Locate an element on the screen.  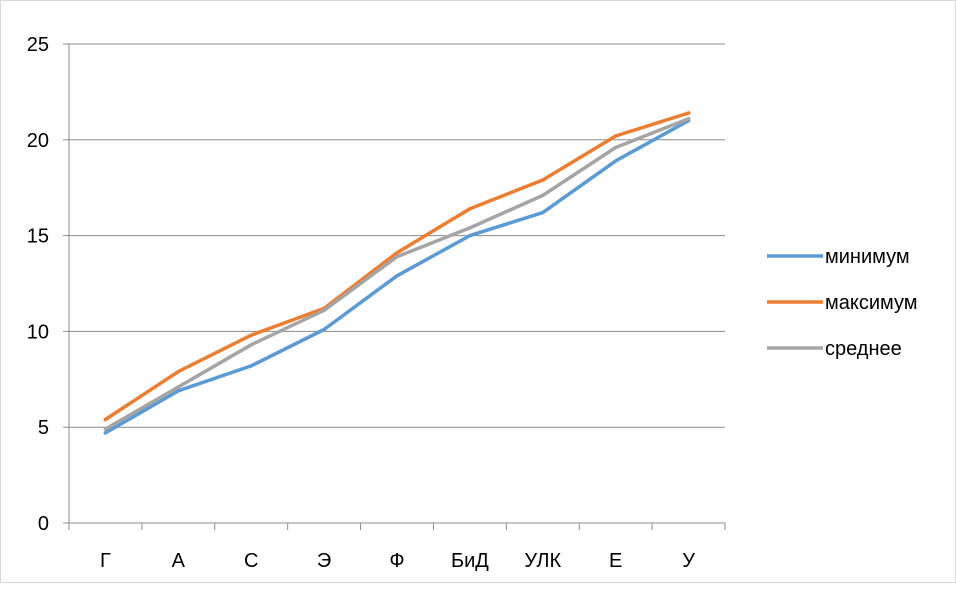
legend-label: максимум is located at coordinates (871, 303).